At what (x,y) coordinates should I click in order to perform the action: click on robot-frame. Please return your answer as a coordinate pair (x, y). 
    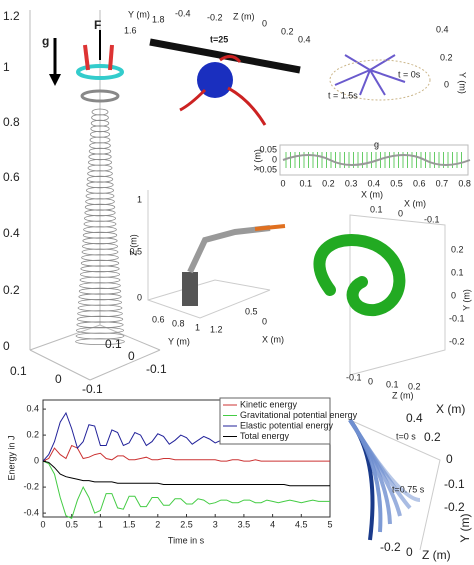
    Looking at the image, I should click on (209, 254).